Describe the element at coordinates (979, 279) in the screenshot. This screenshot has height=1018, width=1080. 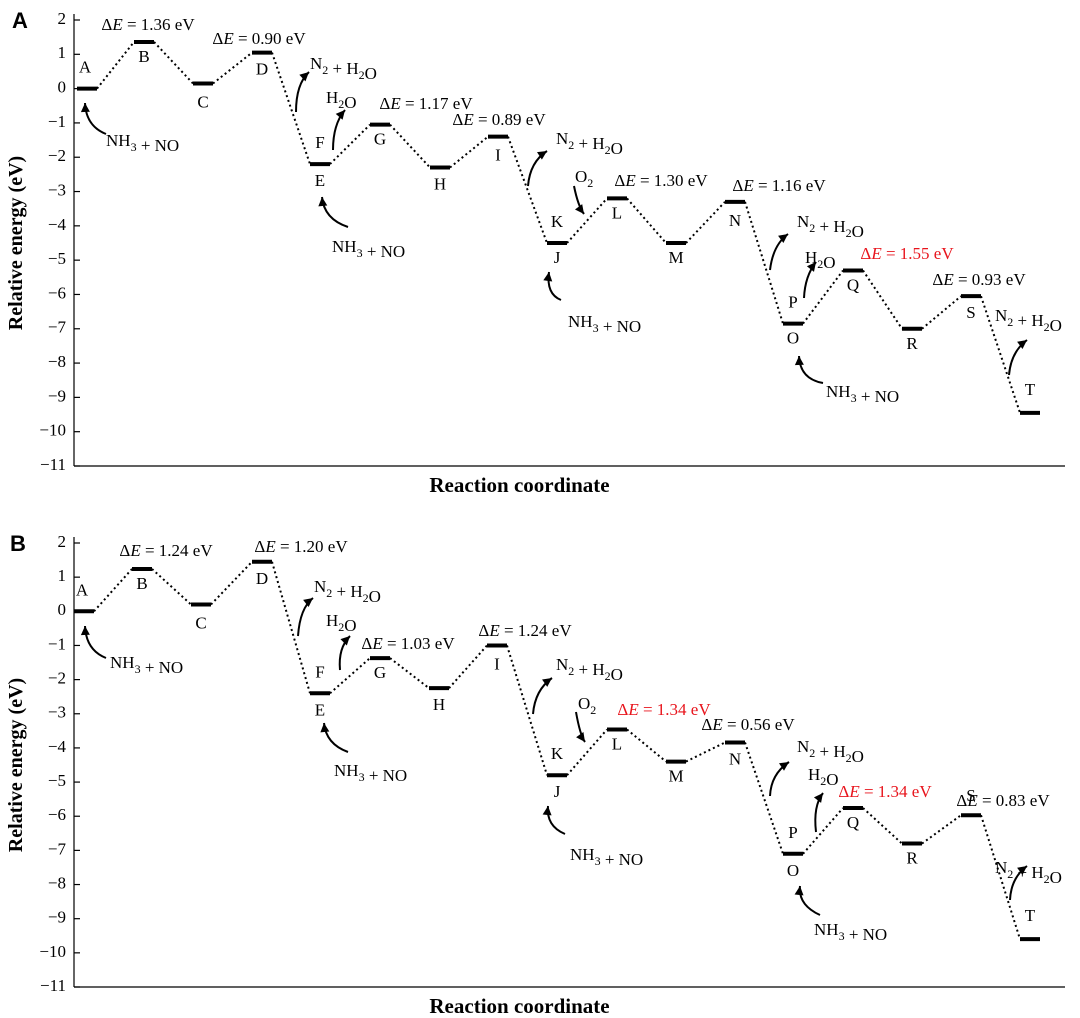
I see `delta-e-label: ΔE = 0.93 eV` at that location.